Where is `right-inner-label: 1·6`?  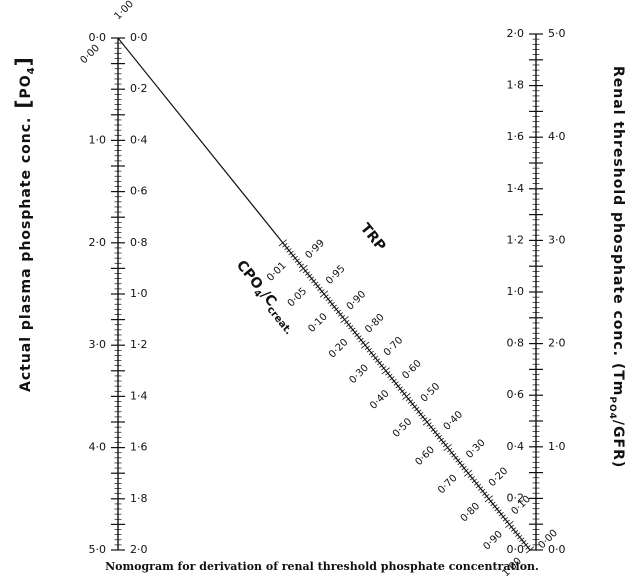
right-inner-label: 1·6 is located at coordinates (516, 136).